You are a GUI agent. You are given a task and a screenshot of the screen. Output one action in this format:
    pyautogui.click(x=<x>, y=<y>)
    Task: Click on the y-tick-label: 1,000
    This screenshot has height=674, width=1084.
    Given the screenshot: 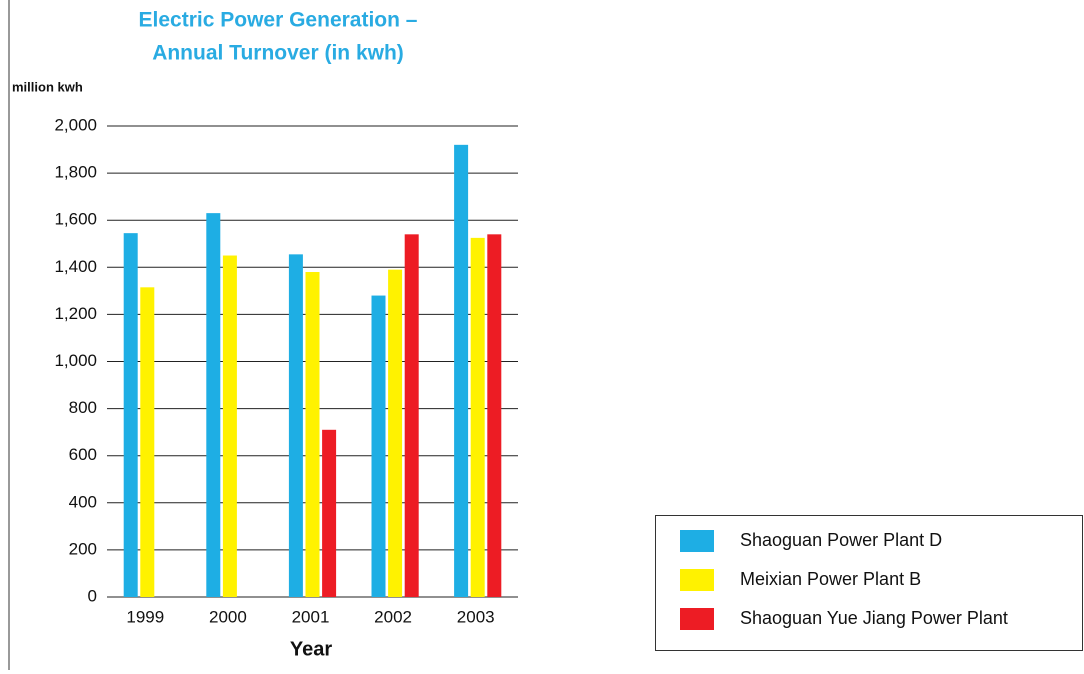 What is the action you would take?
    pyautogui.click(x=75, y=360)
    